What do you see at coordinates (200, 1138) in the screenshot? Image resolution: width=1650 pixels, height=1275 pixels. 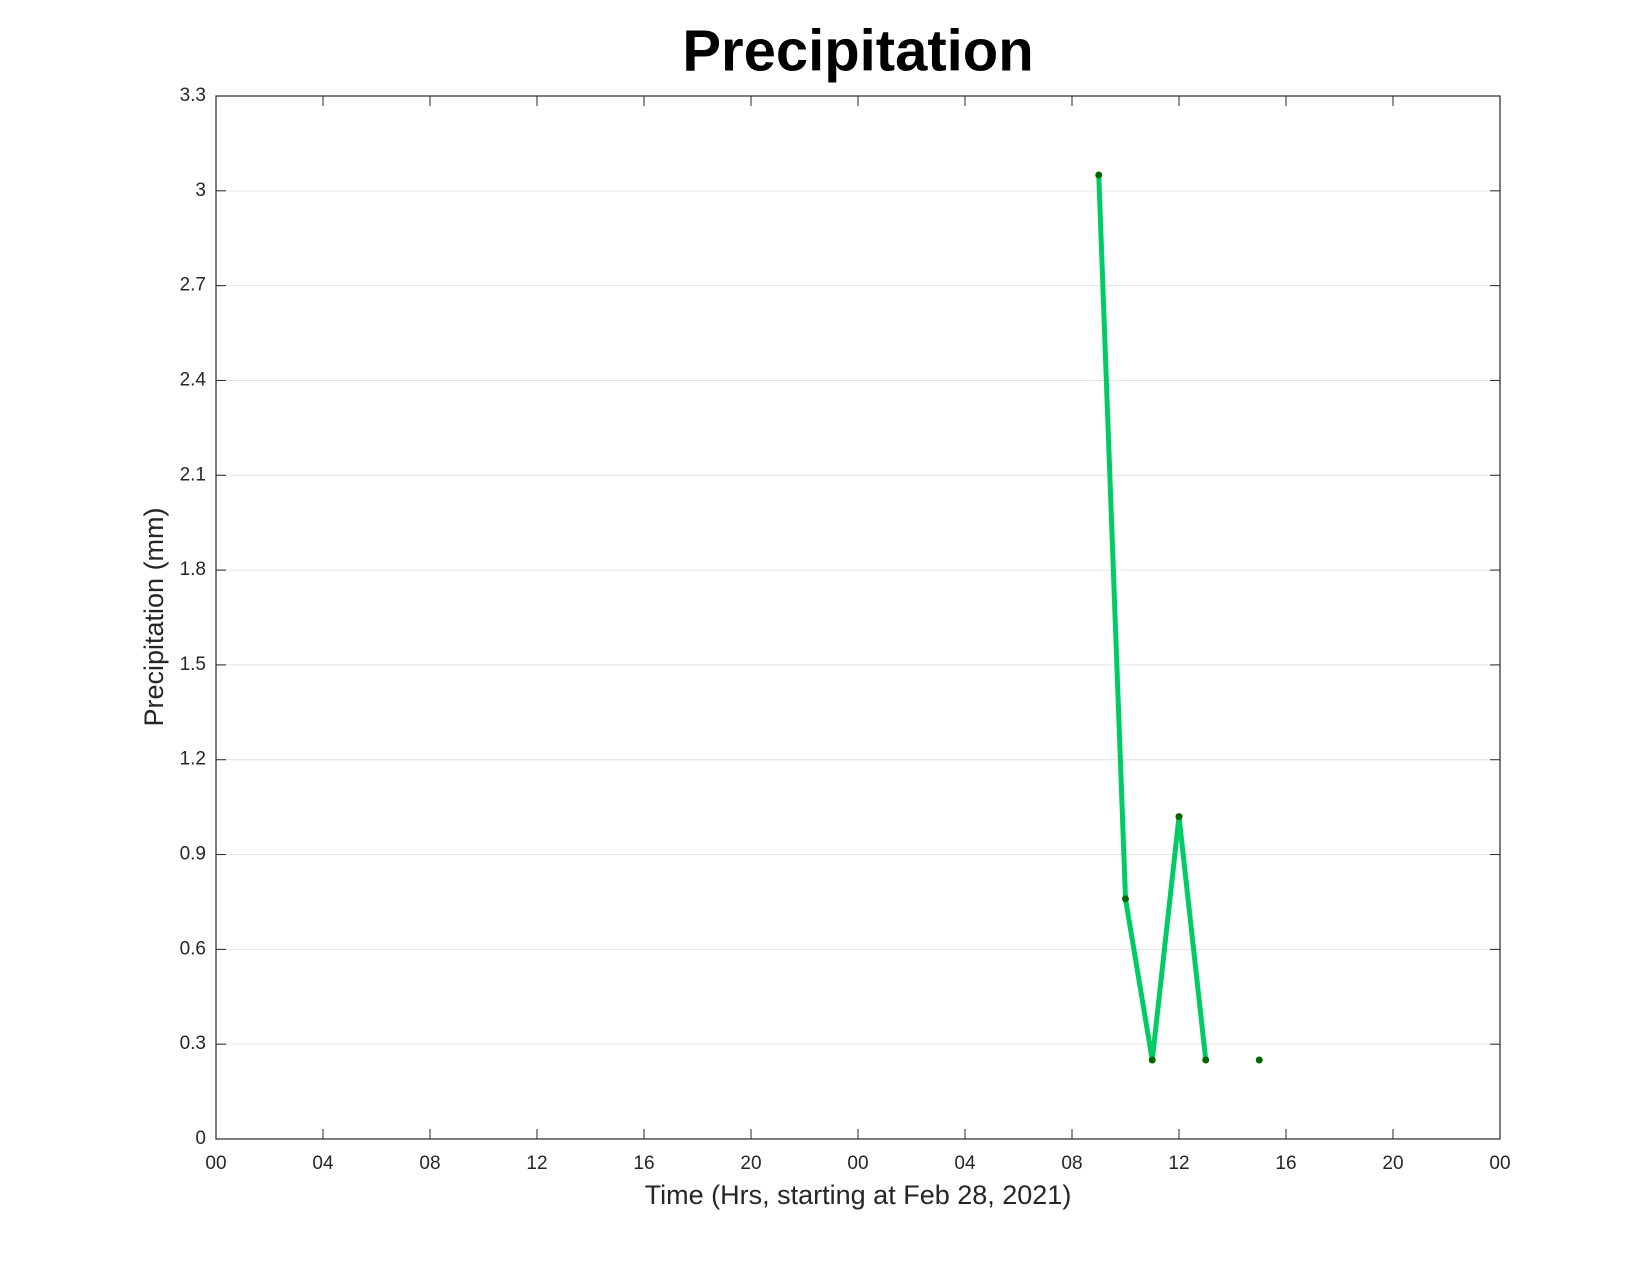 I see `y-tick-label: 0` at bounding box center [200, 1138].